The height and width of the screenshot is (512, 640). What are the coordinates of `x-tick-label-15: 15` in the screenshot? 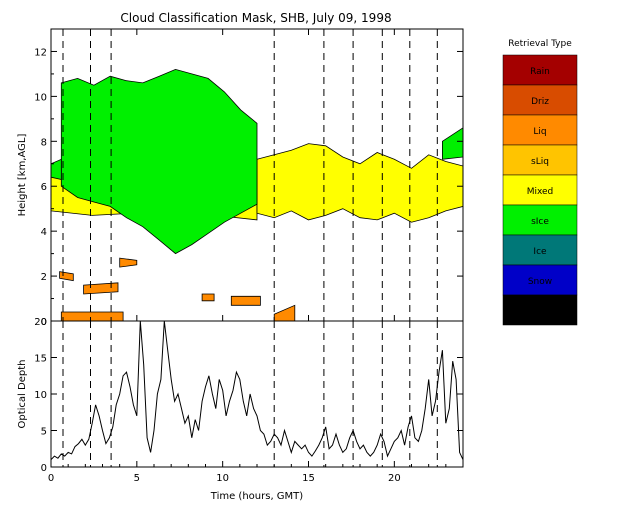 It's located at (308, 478).